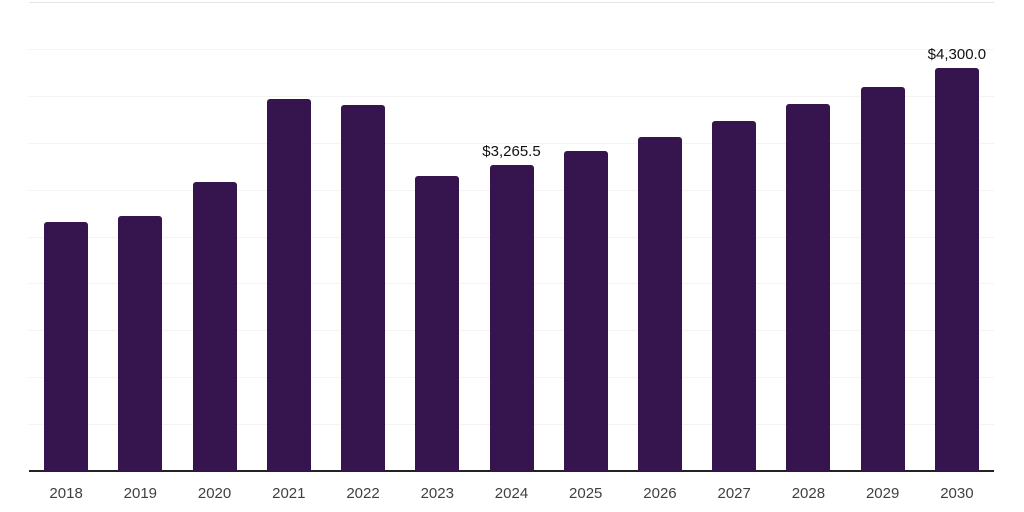  Describe the element at coordinates (363, 493) in the screenshot. I see `x-tick-2022: 2022` at that location.